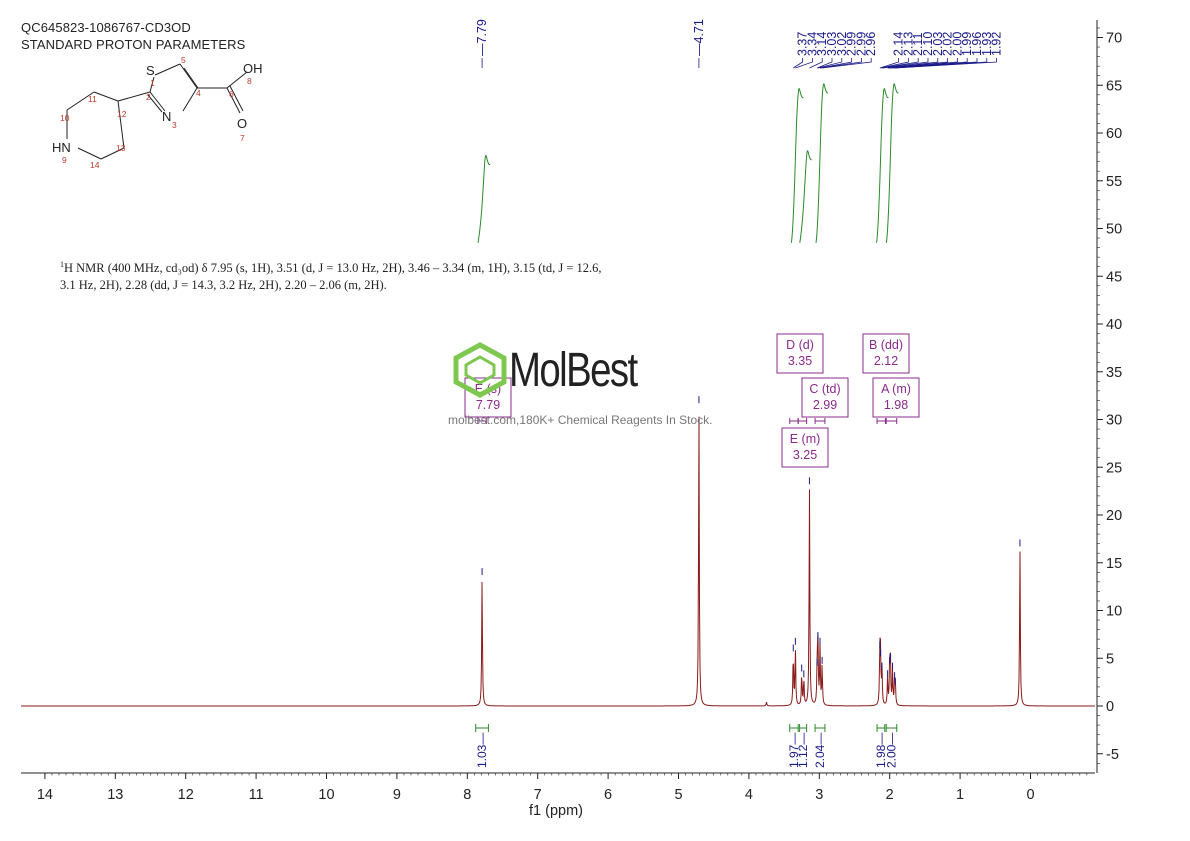 The image size is (1190, 841). Describe the element at coordinates (538, 795) in the screenshot. I see `x-tick-label: 7` at that location.